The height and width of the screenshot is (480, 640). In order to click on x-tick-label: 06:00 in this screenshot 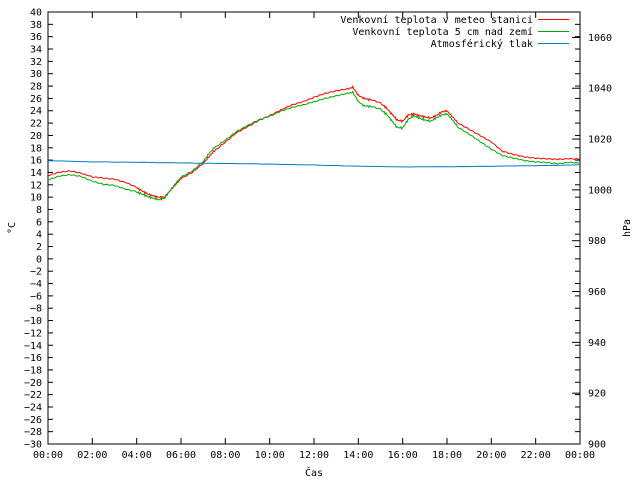, I will do `click(181, 455)`.